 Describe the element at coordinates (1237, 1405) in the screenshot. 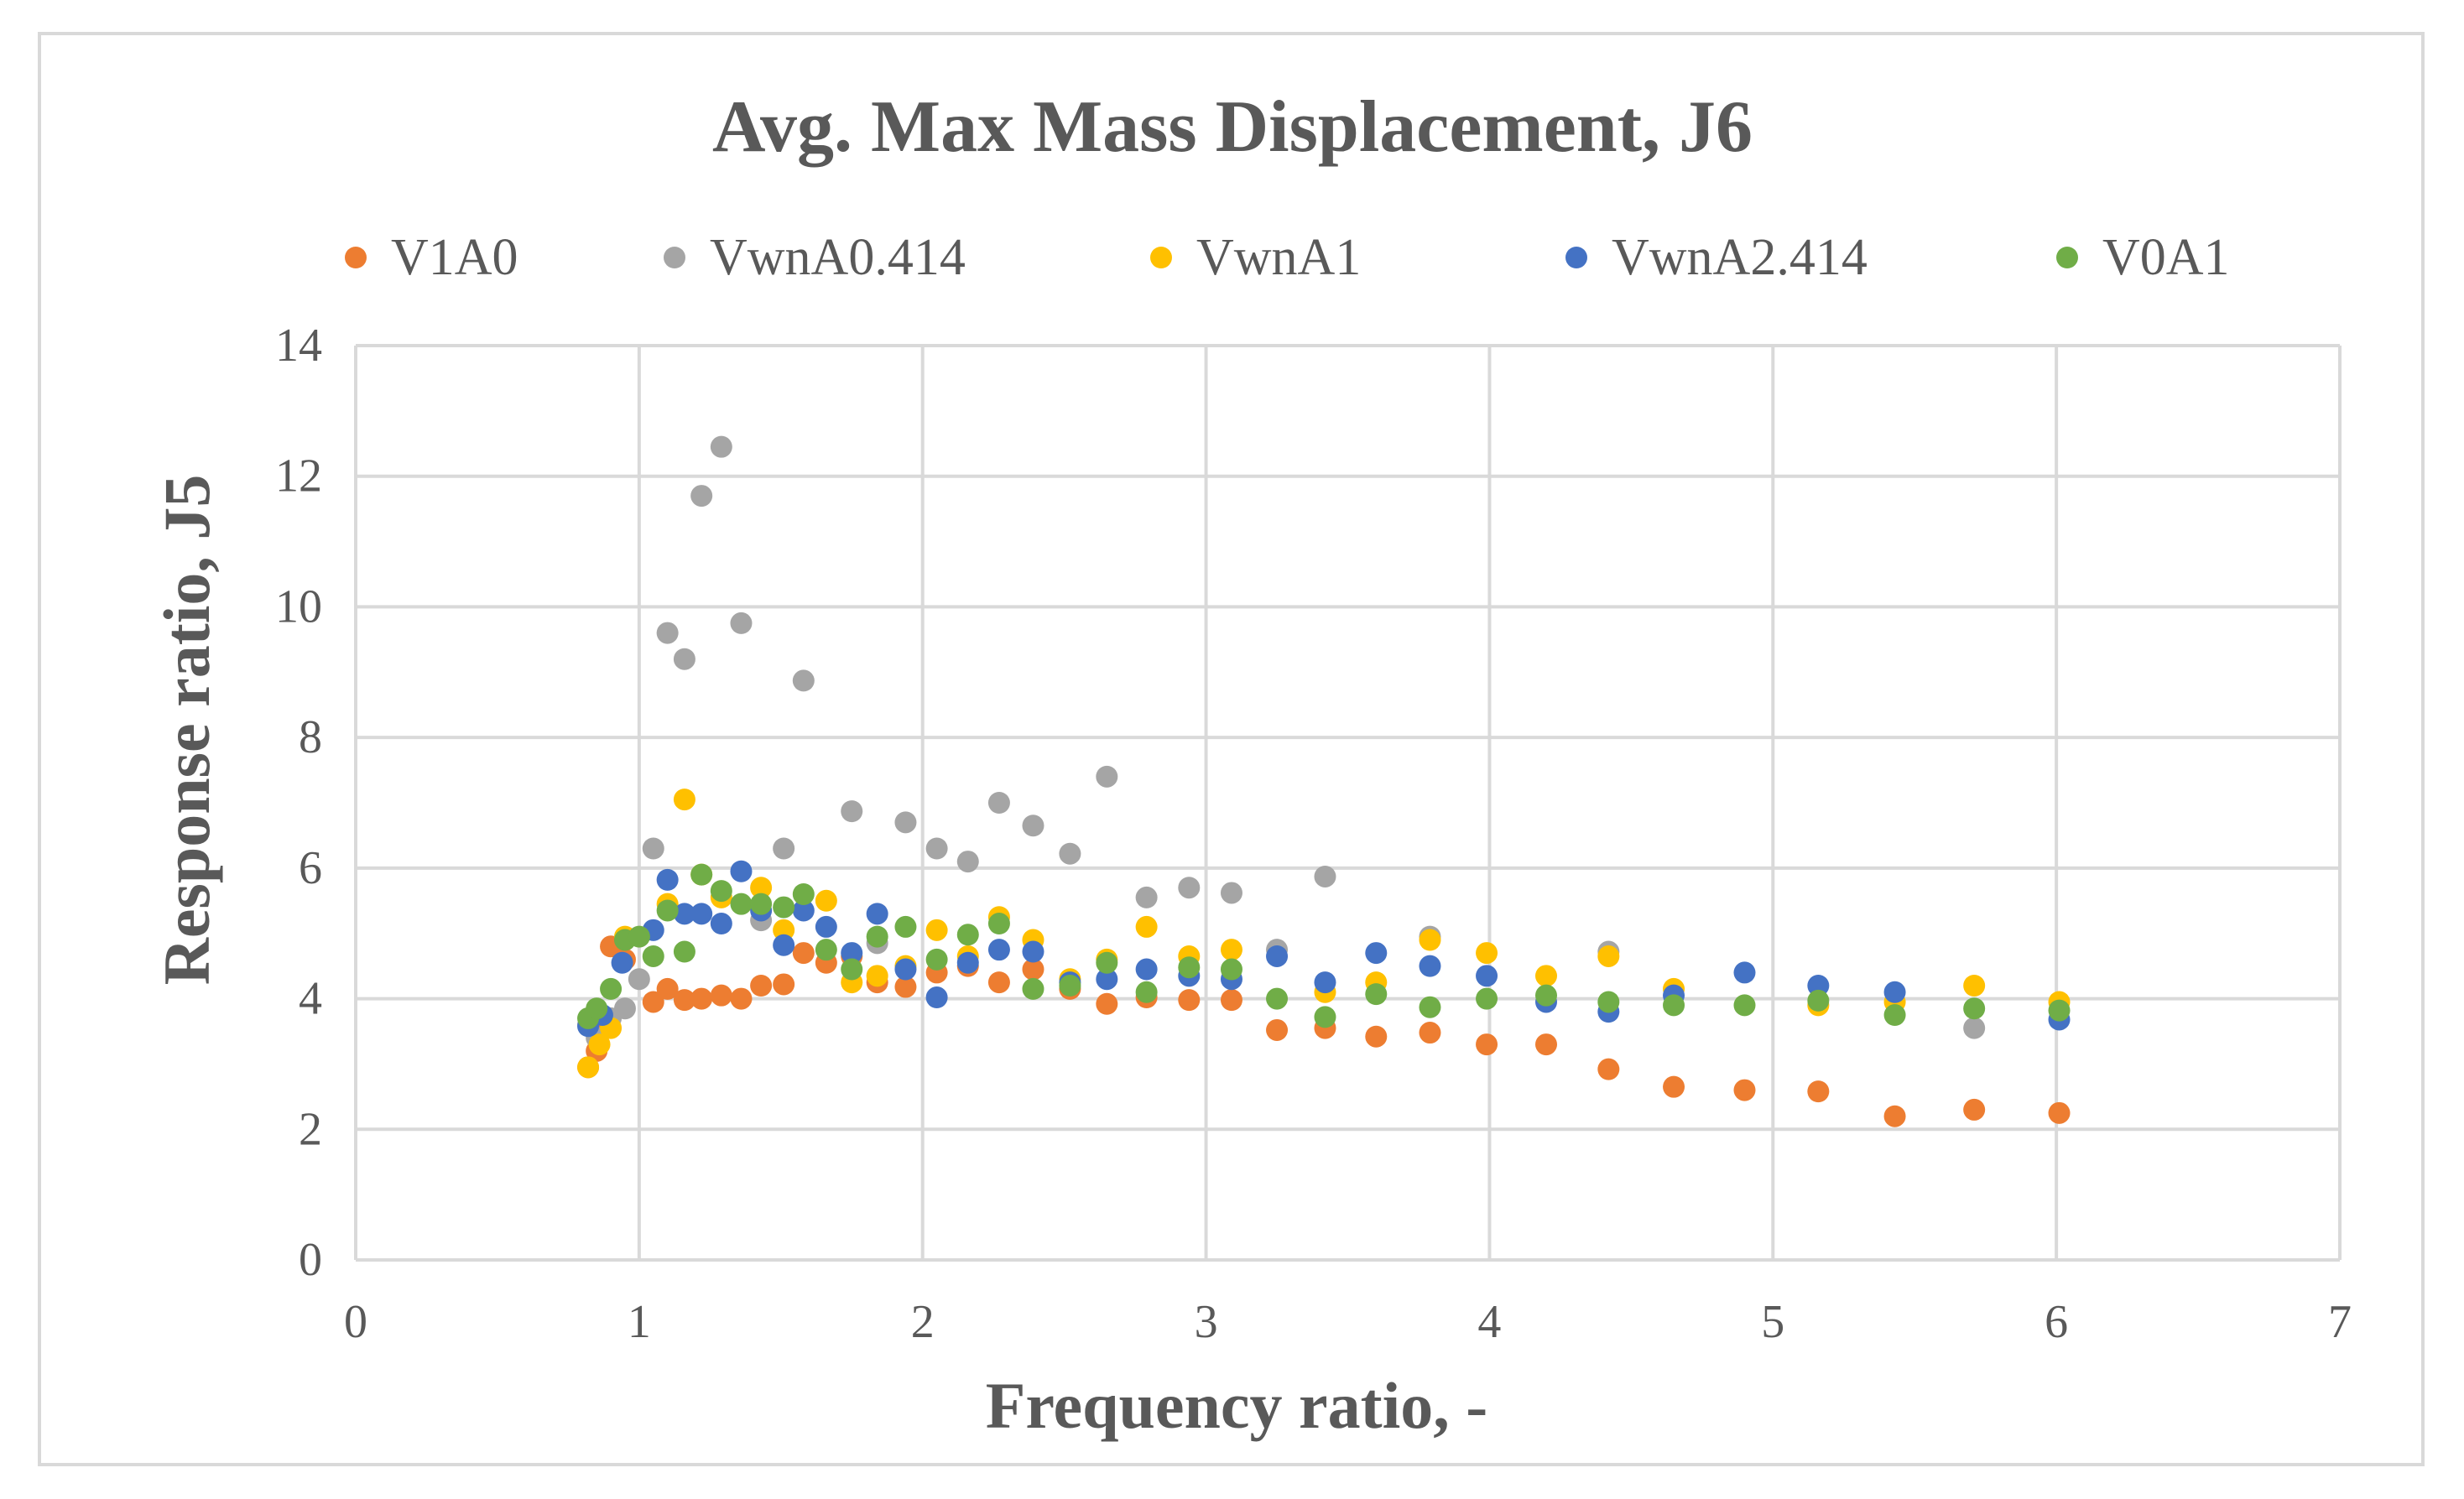

I see `x-axis-label: Frequency ratio, -` at that location.